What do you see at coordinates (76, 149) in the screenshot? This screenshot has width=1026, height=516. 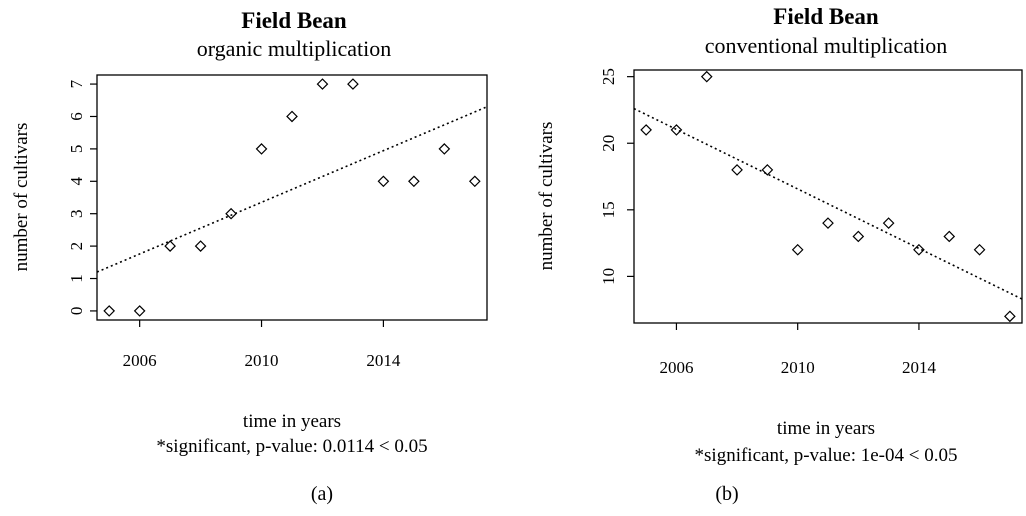 I see `y-tick-label: 5` at bounding box center [76, 149].